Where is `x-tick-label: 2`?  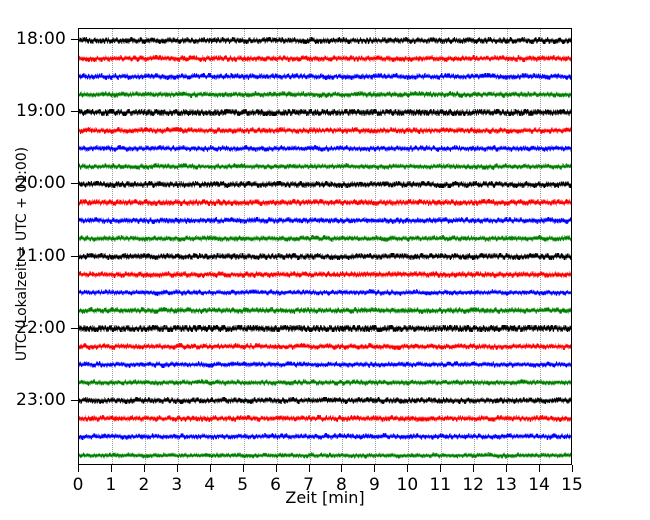
x-tick-label: 2 is located at coordinates (144, 485).